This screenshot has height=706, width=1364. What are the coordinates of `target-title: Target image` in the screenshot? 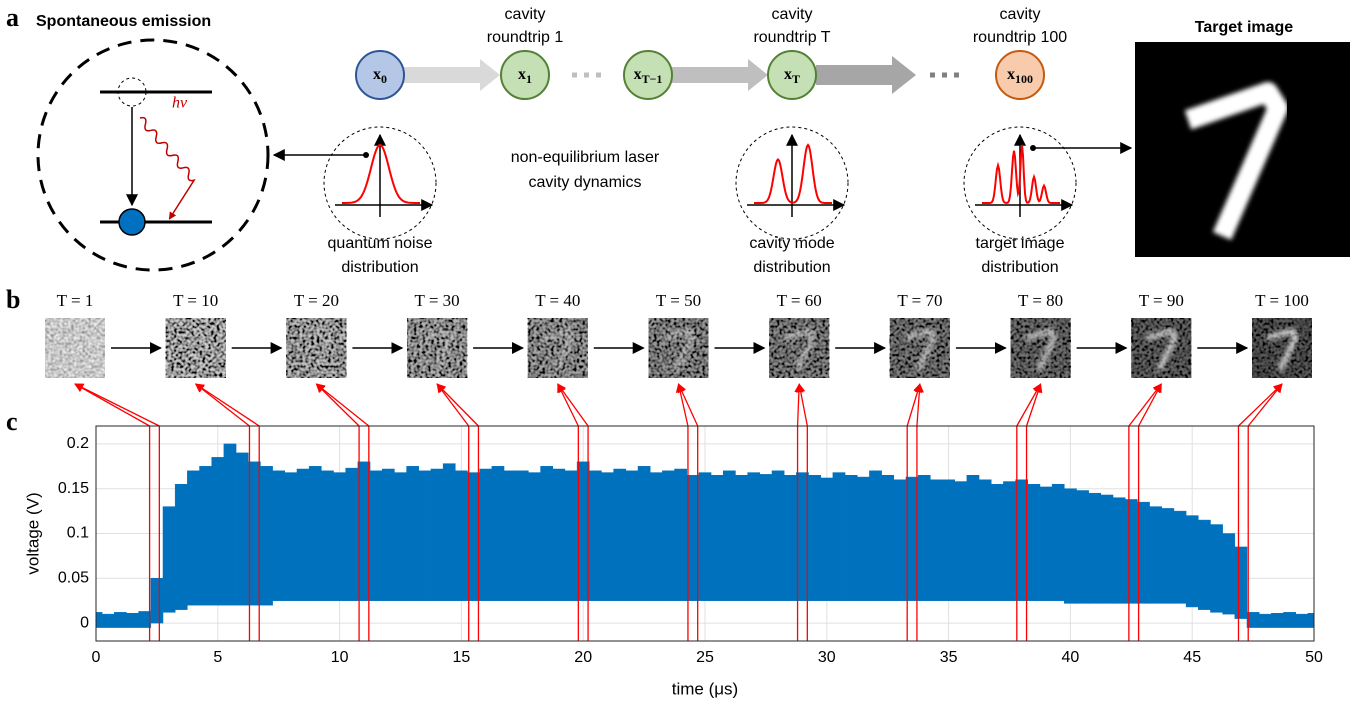 It's located at (1244, 27).